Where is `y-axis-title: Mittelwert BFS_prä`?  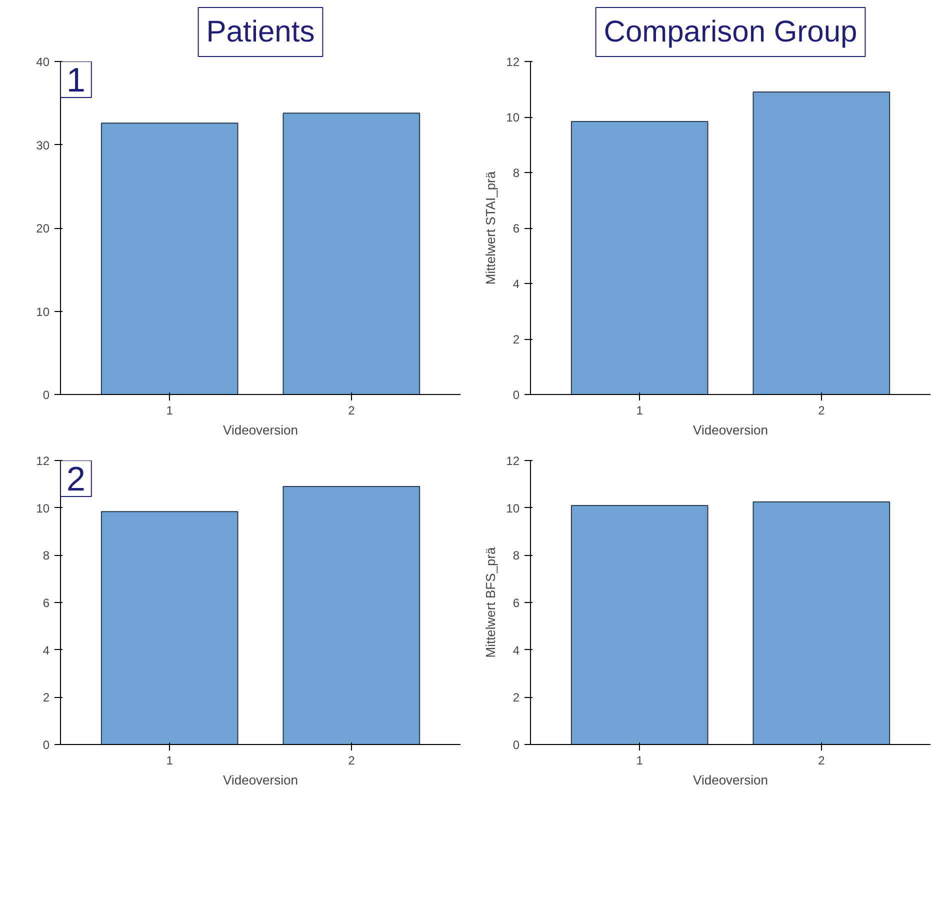 y-axis-title: Mittelwert BFS_prä is located at coordinates (490, 602).